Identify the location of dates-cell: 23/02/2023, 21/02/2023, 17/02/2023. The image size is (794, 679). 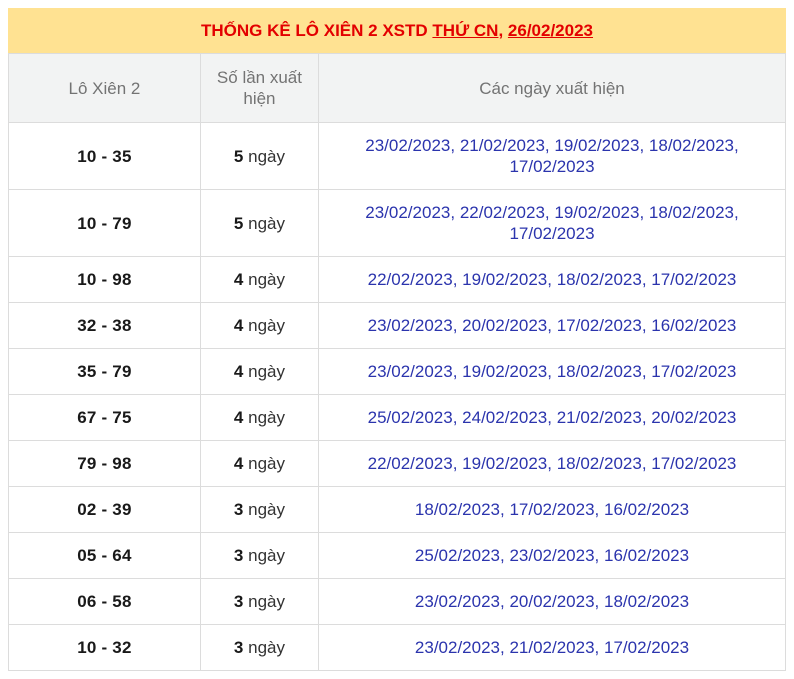
(552, 647).